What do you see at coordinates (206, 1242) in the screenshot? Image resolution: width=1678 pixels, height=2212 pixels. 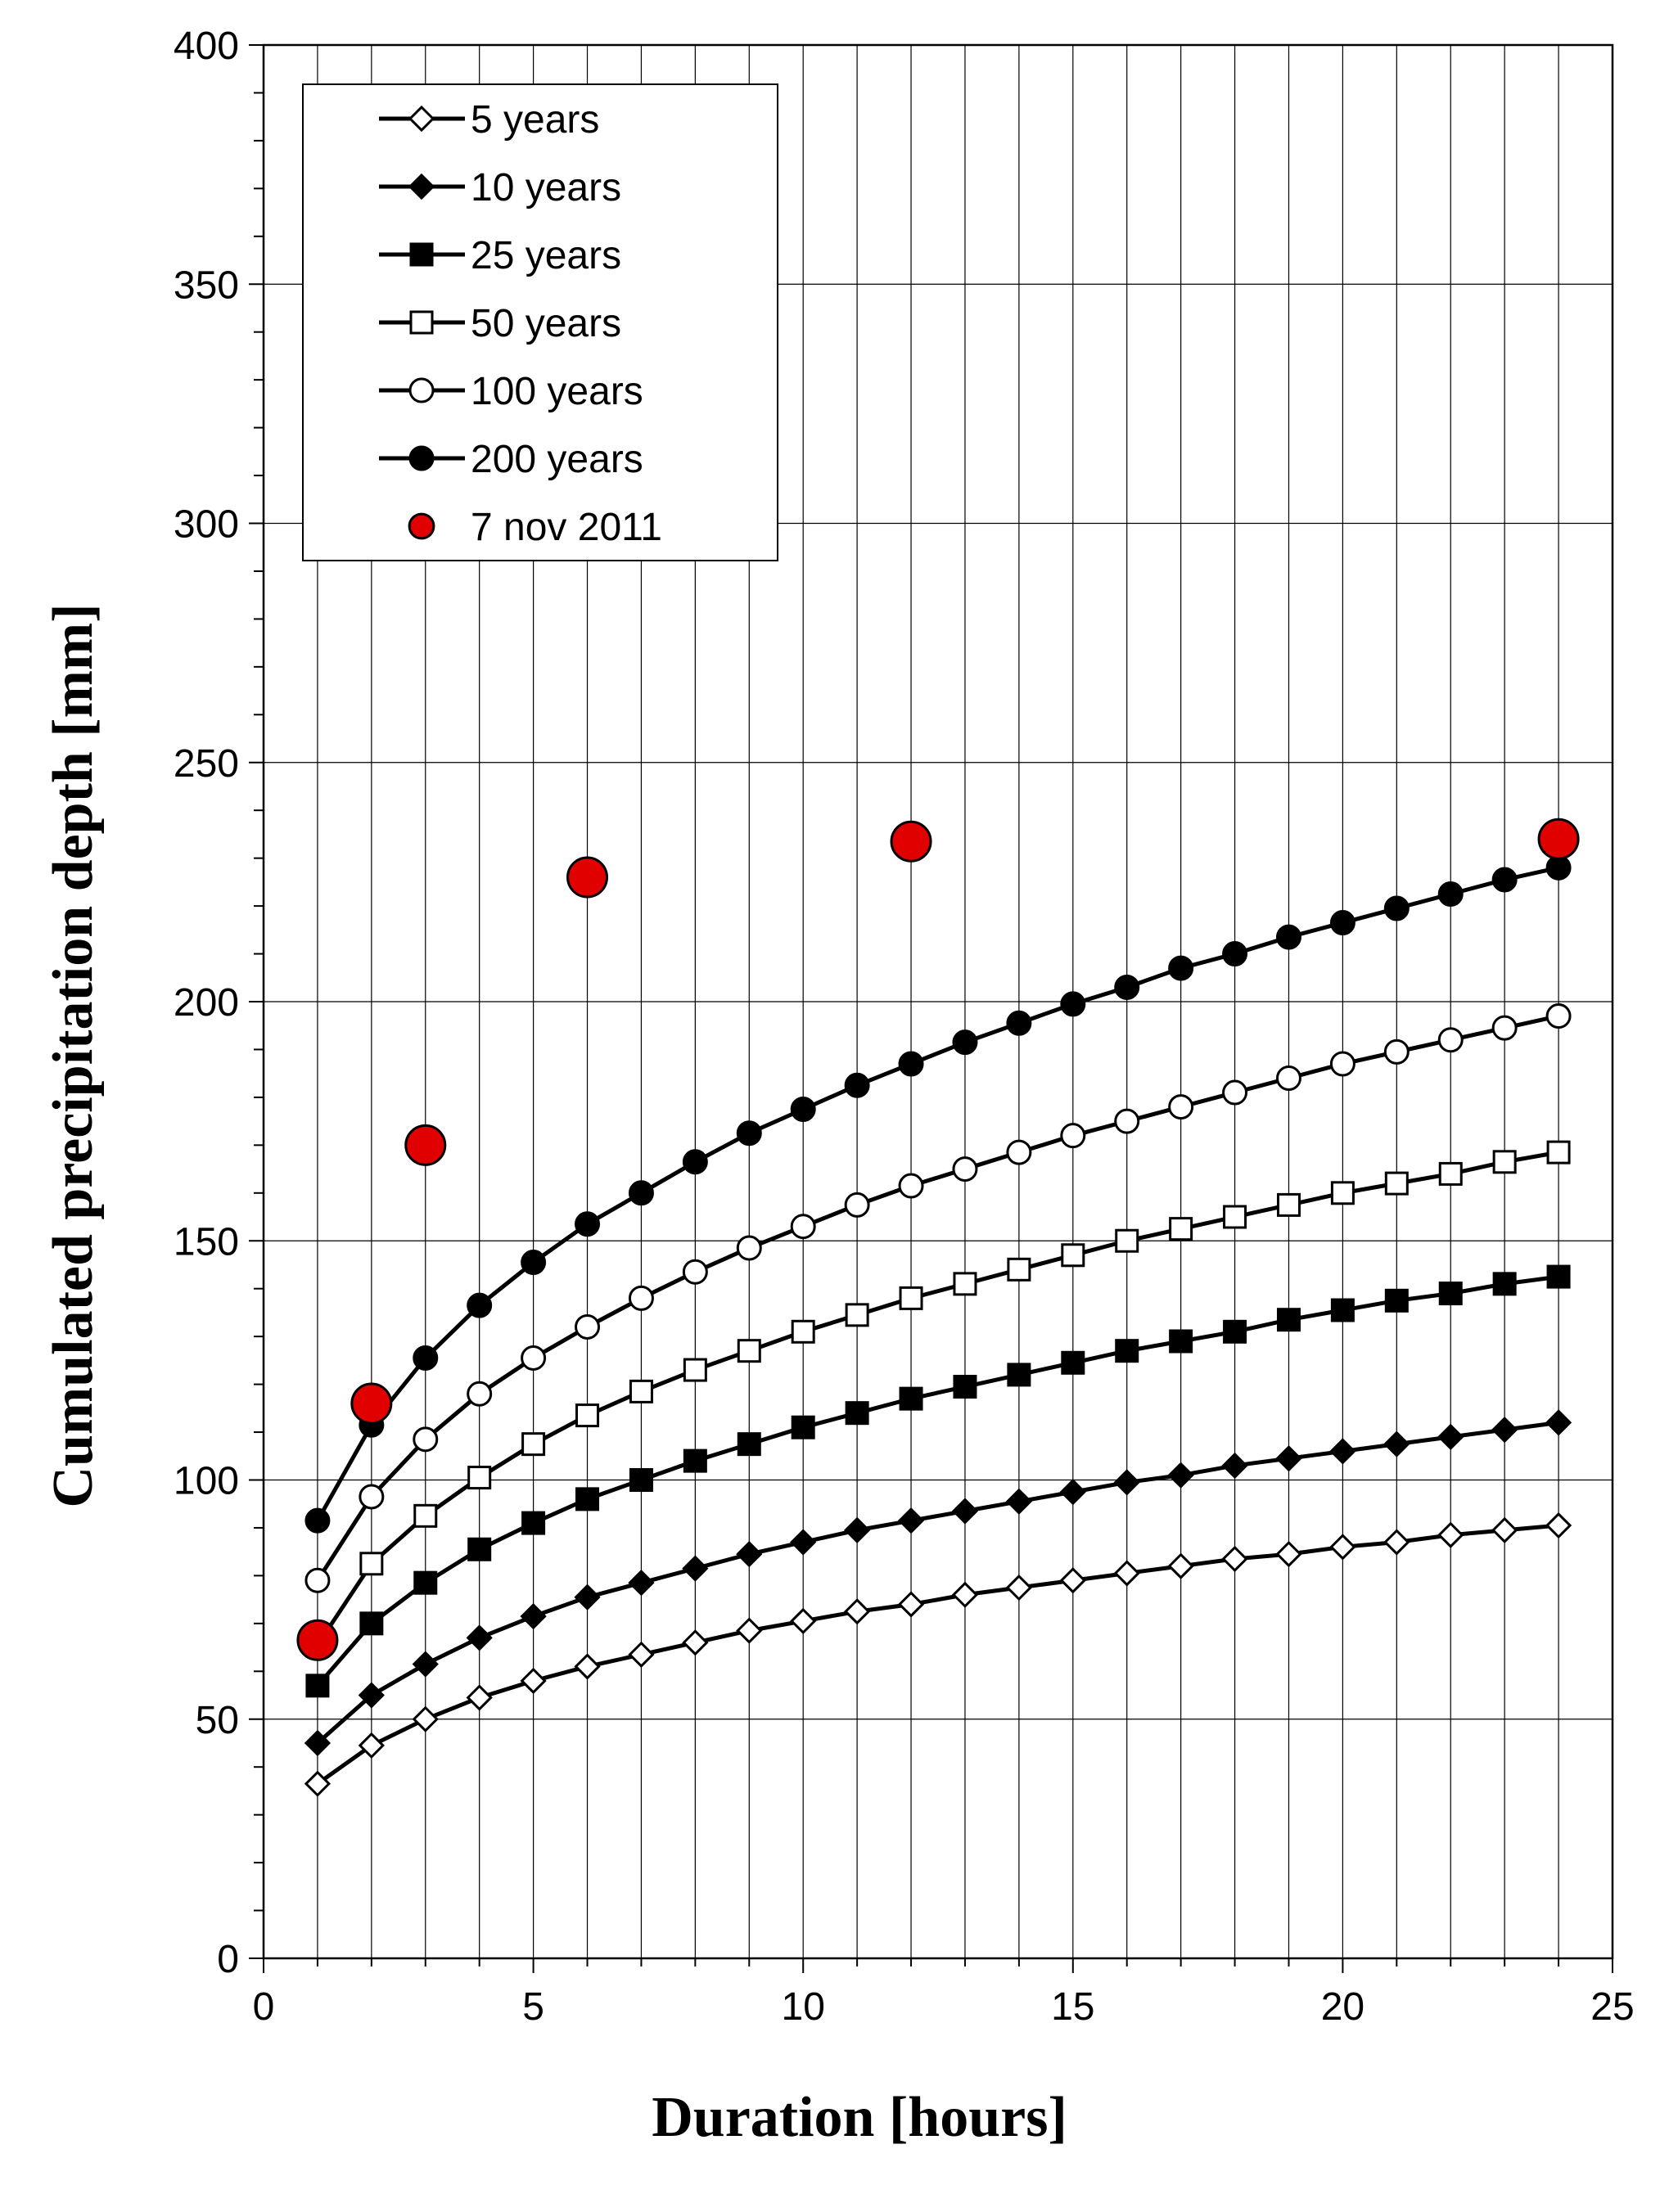 I see `y-tick-label: 150` at bounding box center [206, 1242].